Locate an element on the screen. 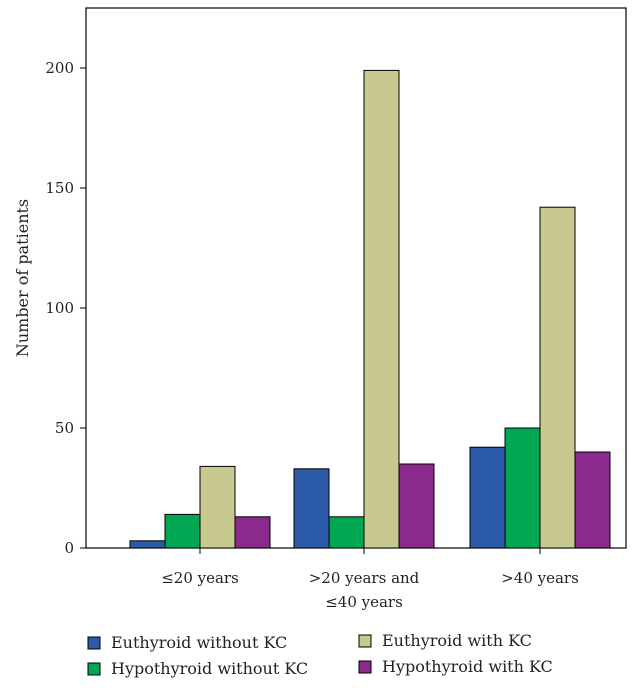 The width and height of the screenshot is (638, 688). x-category-label: >20 years and is located at coordinates (364, 578).